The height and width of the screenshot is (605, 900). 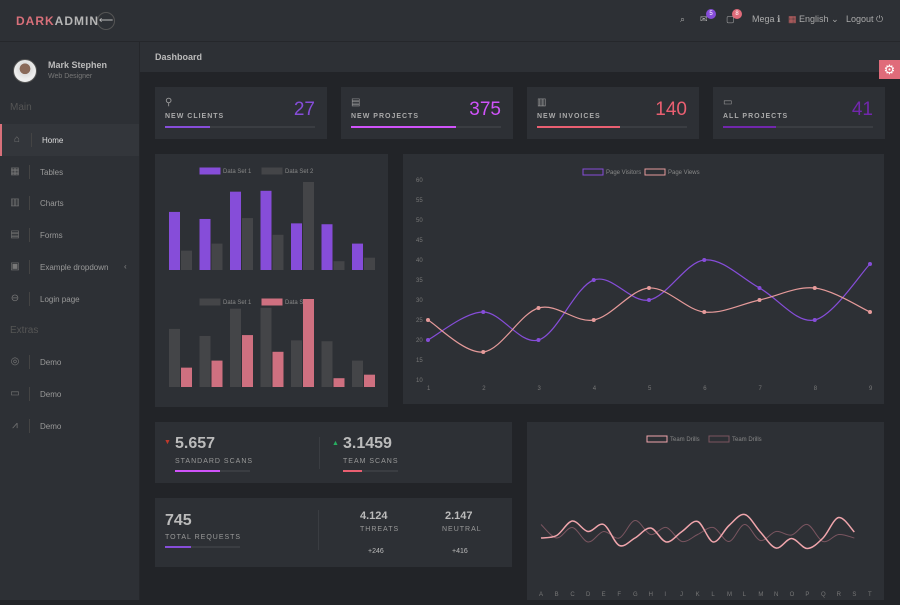 What do you see at coordinates (69, 426) in the screenshot?
I see `sidebar-item-demo-3: ⩘ Demo` at bounding box center [69, 426].